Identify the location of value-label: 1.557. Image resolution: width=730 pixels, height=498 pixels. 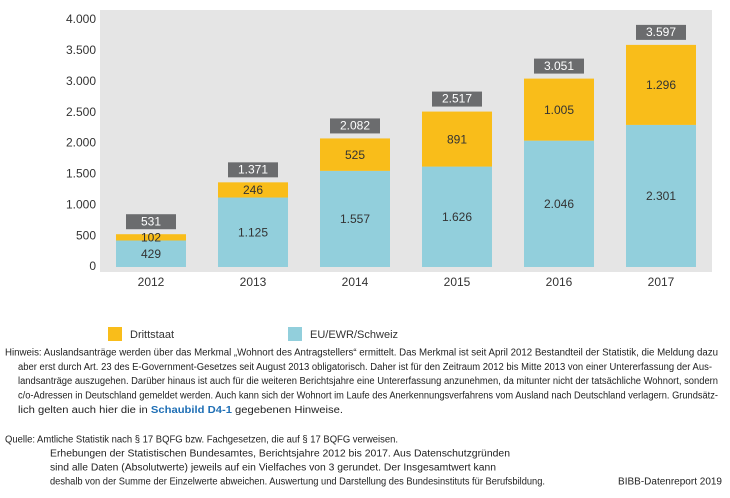
(355, 219).